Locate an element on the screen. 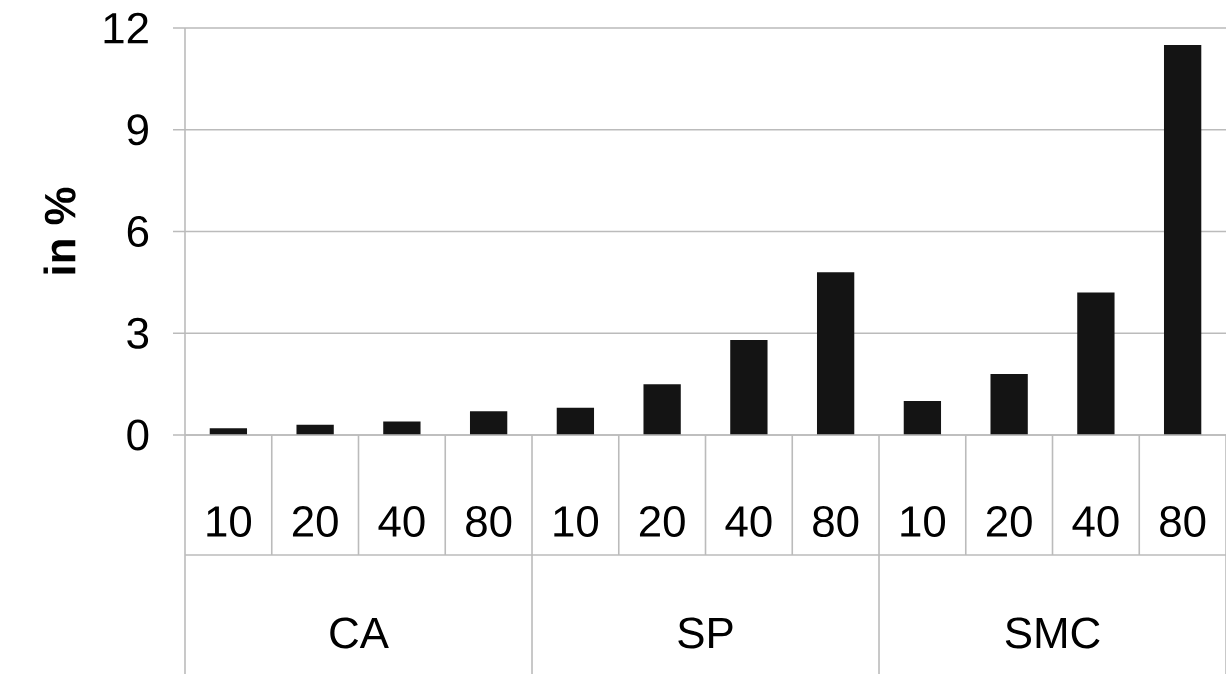  y-axis-title: in % is located at coordinates (59, 230).